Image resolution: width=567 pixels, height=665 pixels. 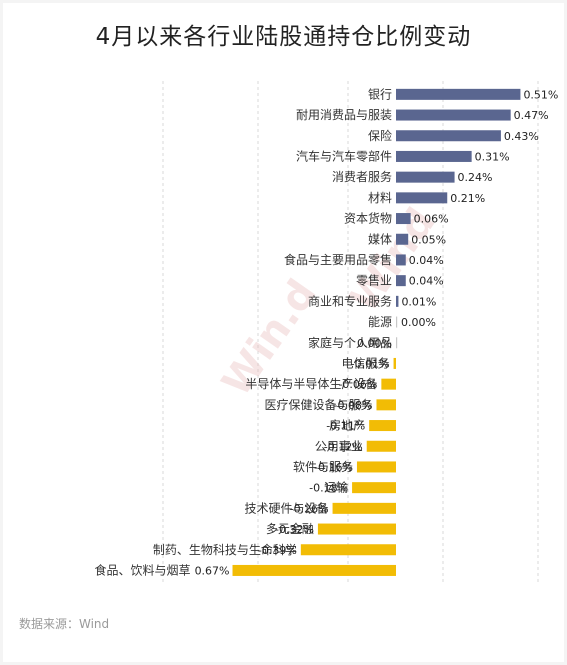 What do you see at coordinates (540, 94) in the screenshot?
I see `value-label: 0.51%` at bounding box center [540, 94].